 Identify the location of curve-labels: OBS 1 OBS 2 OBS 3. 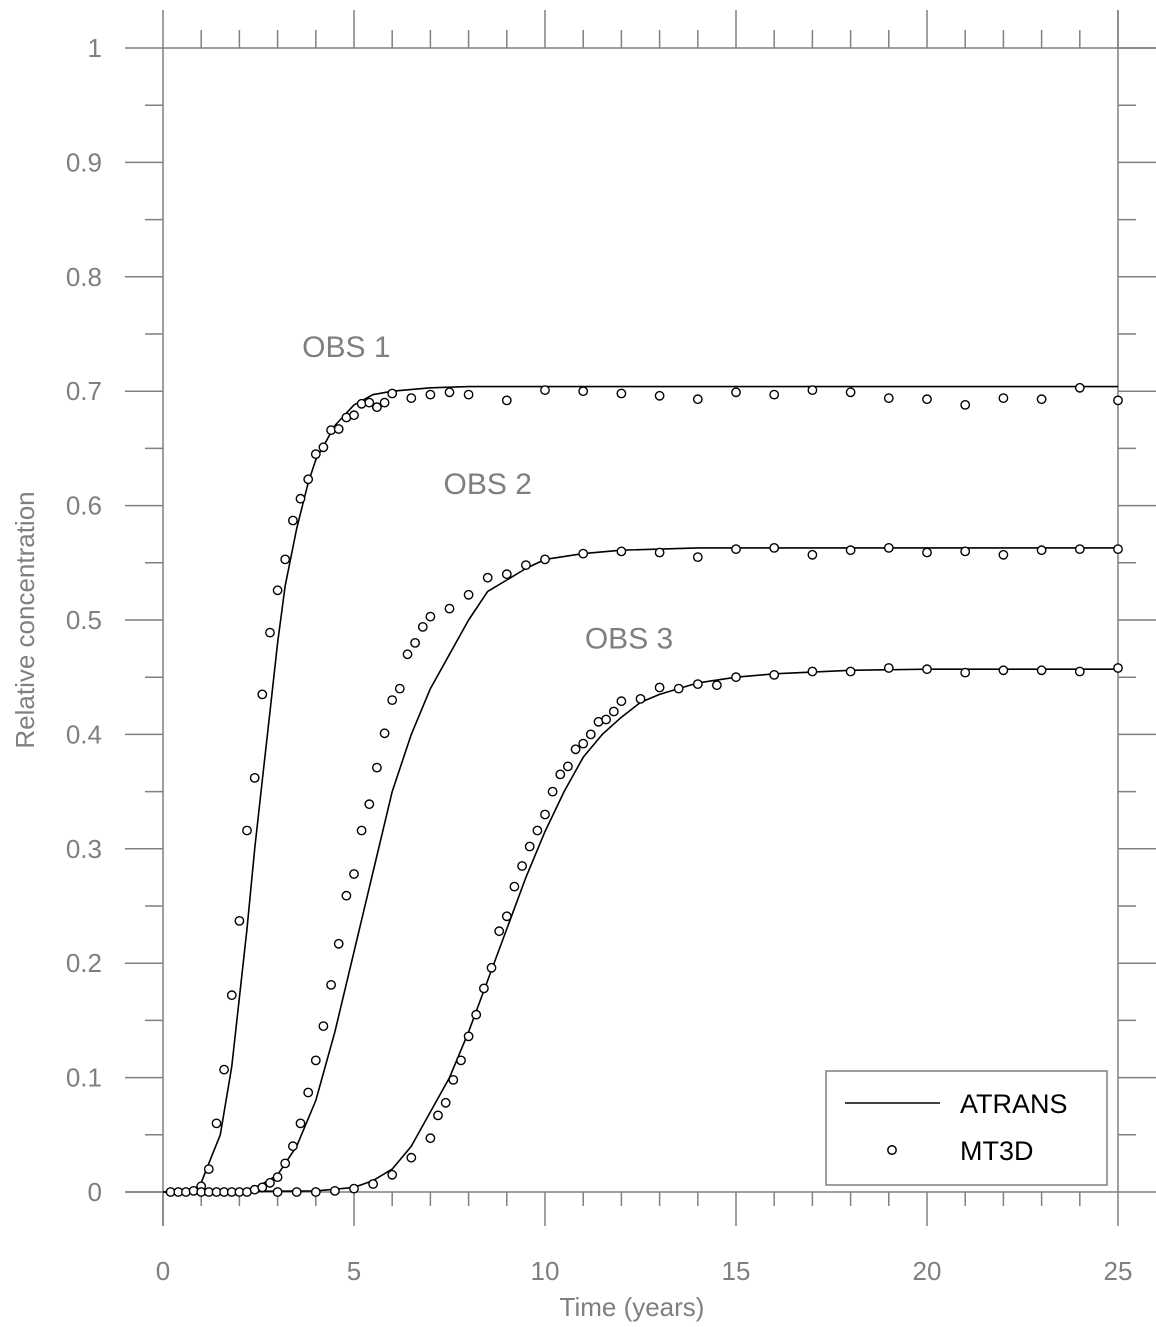
(487, 493).